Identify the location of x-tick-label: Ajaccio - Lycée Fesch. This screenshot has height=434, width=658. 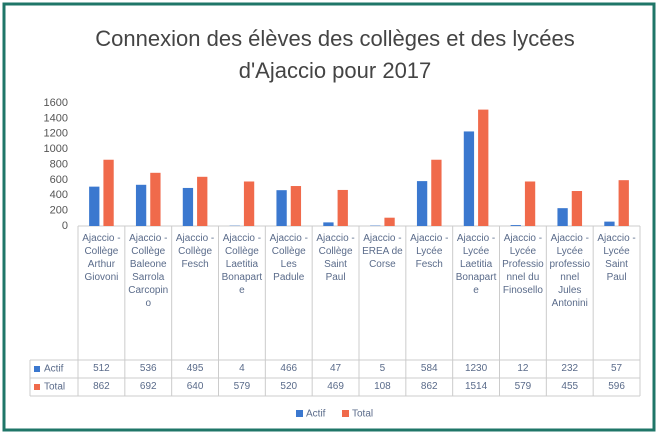
(429, 251).